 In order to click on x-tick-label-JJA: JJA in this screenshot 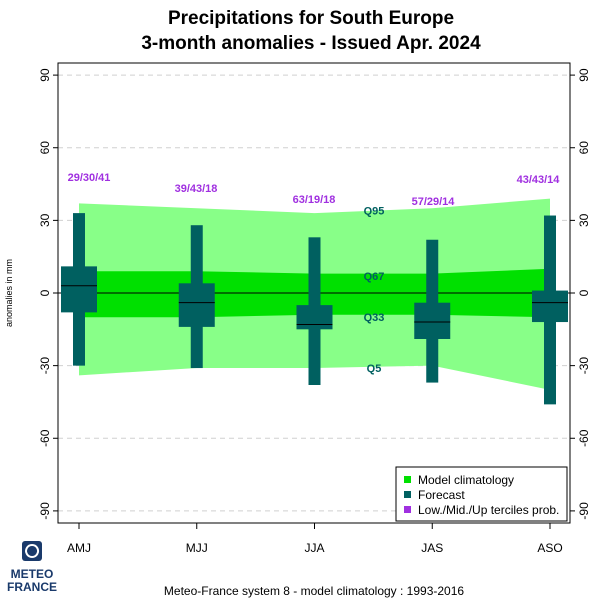, I will do `click(314, 548)`.